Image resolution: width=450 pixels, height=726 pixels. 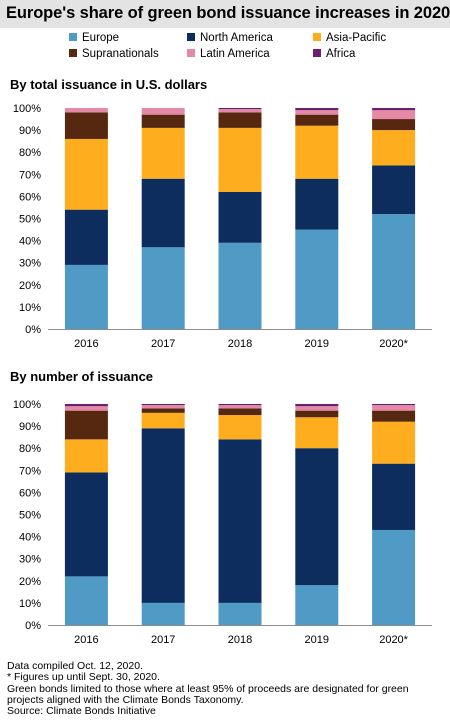 I want to click on chart1-bar-2016-supranationals, so click(x=86, y=125).